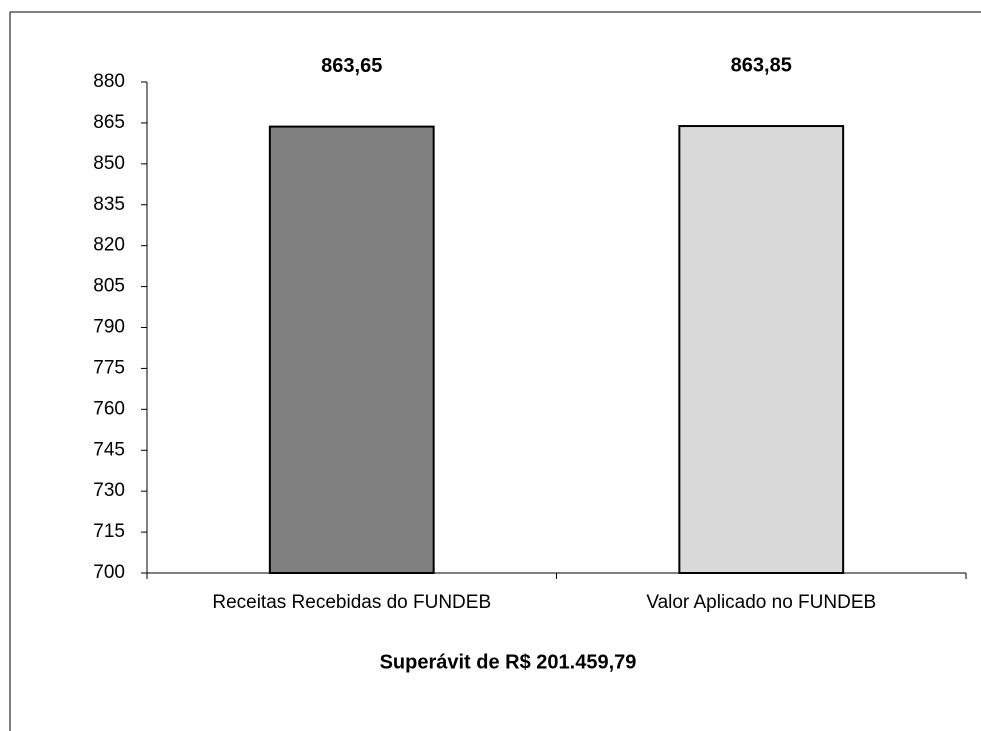  Describe the element at coordinates (109, 122) in the screenshot. I see `y-tick-label: 865` at that location.